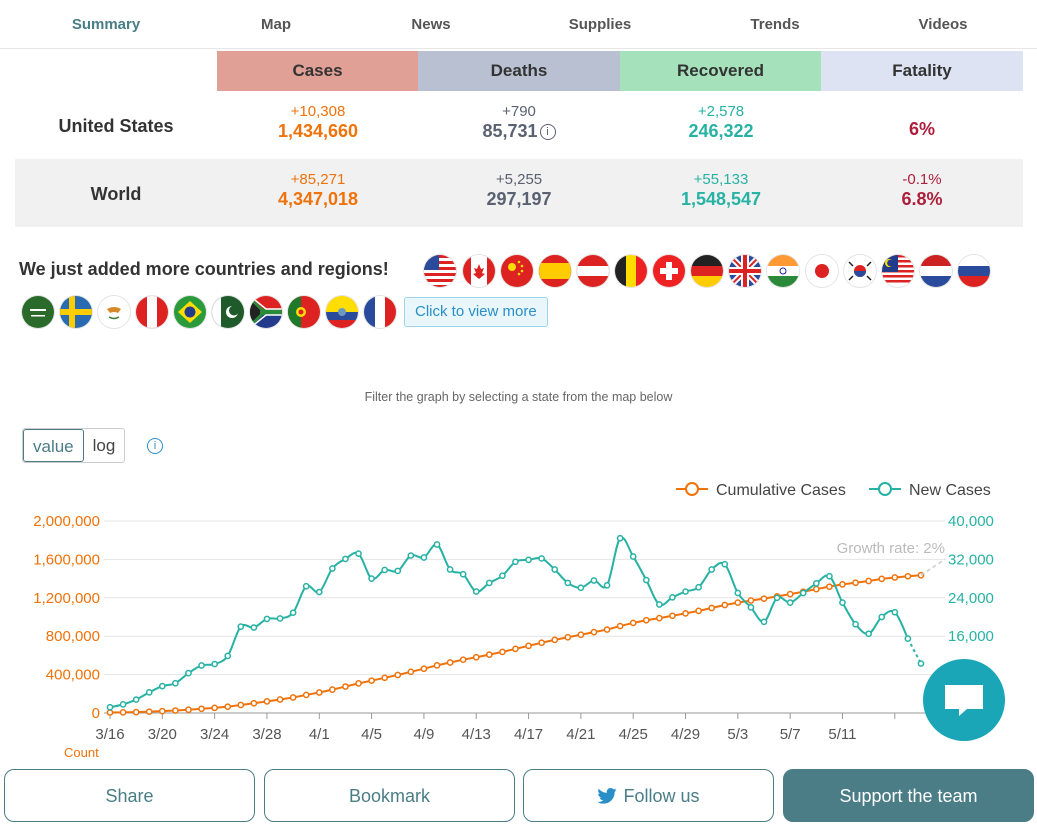 This screenshot has width=1037, height=835. Describe the element at coordinates (431, 24) in the screenshot. I see `tab-news: News` at that location.